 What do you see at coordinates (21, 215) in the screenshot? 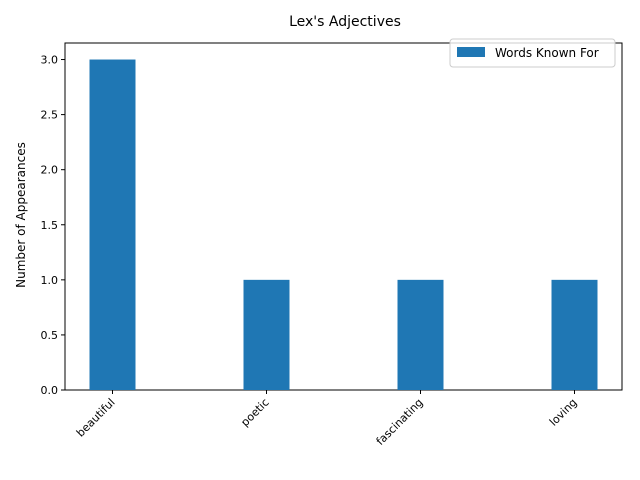
I see `y-axis-label: Number of Appearances` at bounding box center [21, 215].